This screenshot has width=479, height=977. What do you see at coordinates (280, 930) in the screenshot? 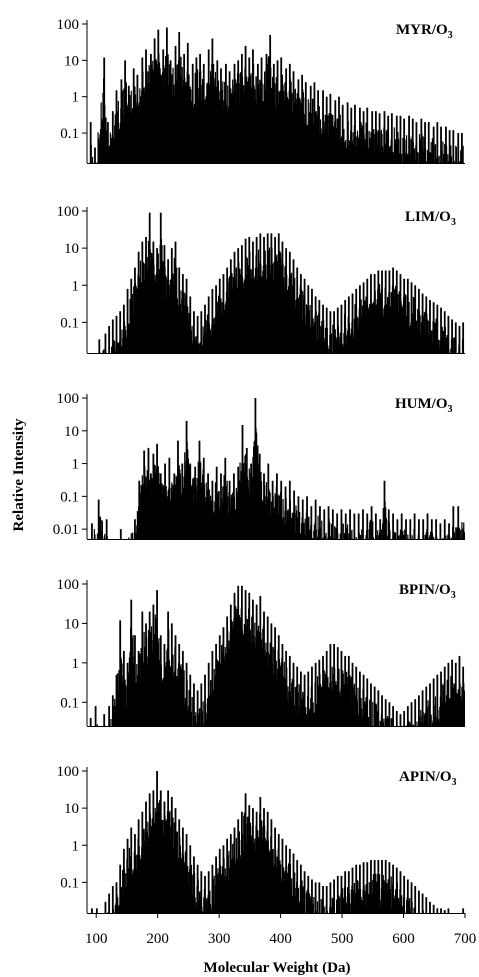
I see `x-axis: 100 200 300 400 500 600 700` at bounding box center [280, 930].